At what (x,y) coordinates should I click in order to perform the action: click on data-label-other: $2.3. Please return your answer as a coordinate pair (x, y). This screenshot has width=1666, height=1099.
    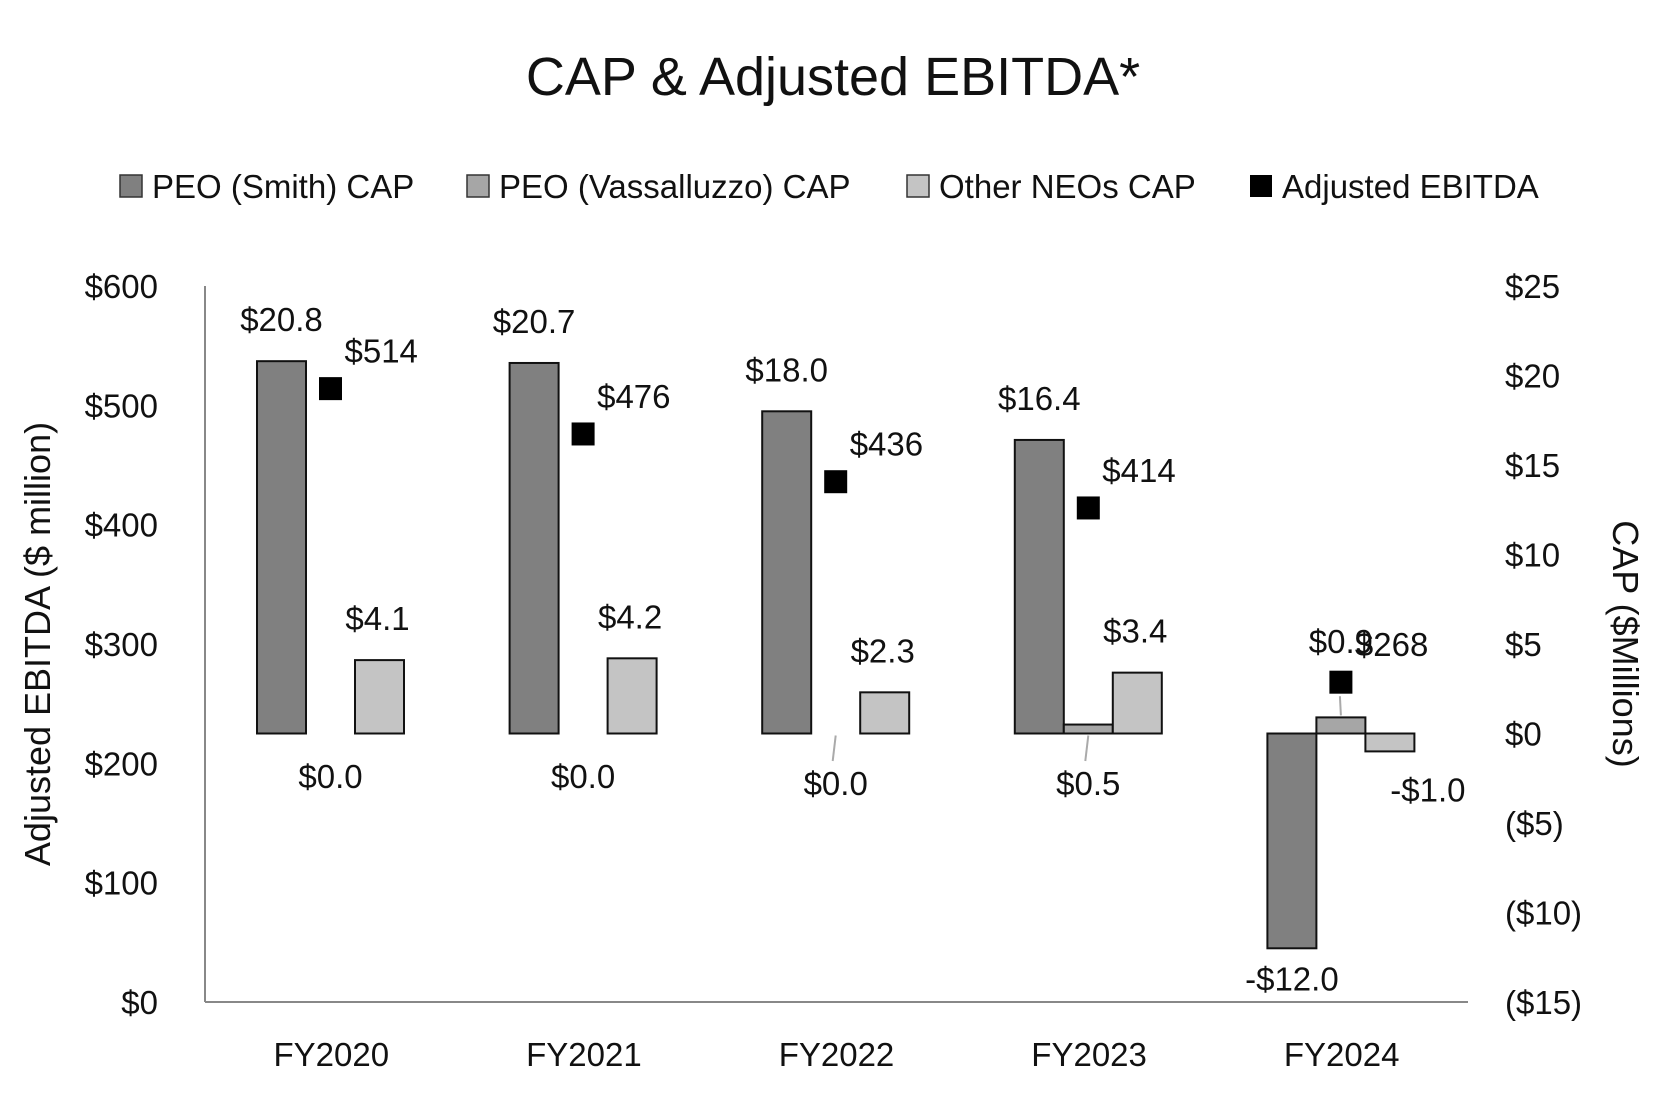
    Looking at the image, I should click on (883, 650).